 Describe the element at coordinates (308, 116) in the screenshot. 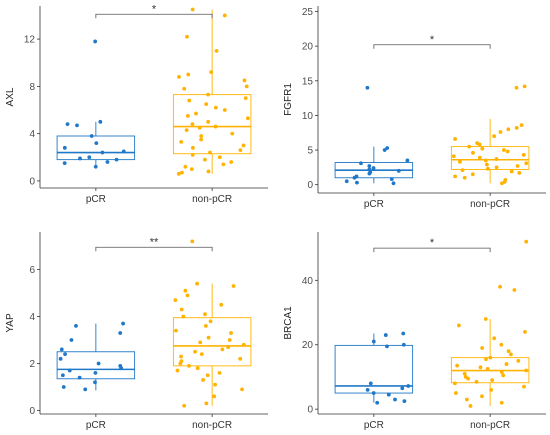

I see `y-tick-label: 10` at that location.